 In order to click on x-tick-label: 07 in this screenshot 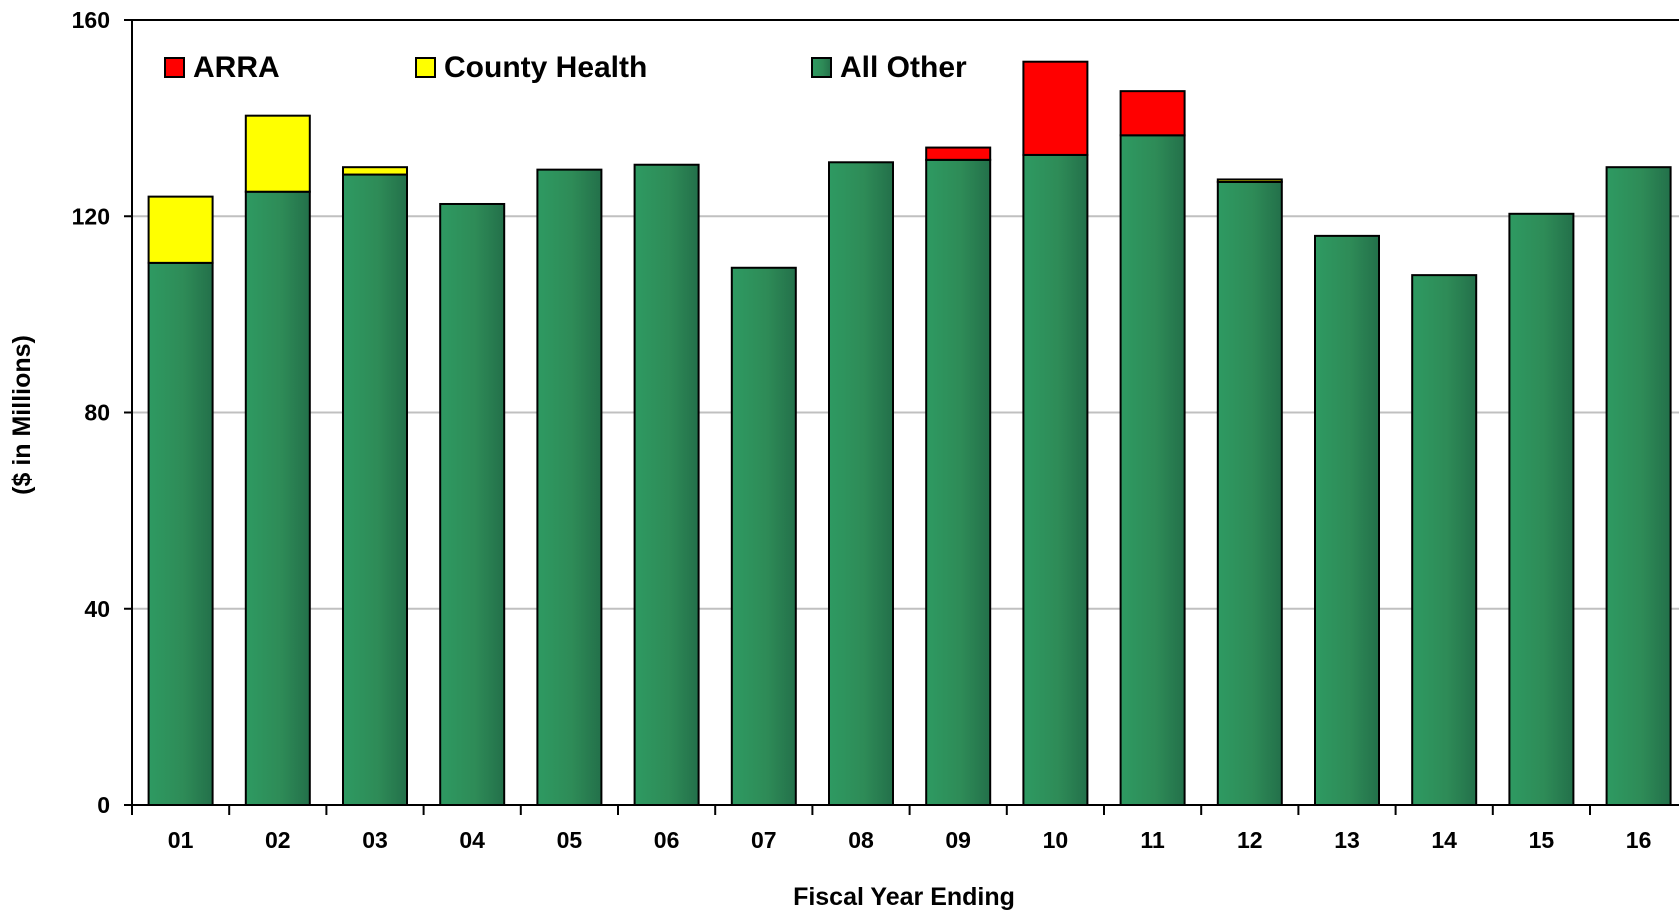, I will do `click(764, 840)`.